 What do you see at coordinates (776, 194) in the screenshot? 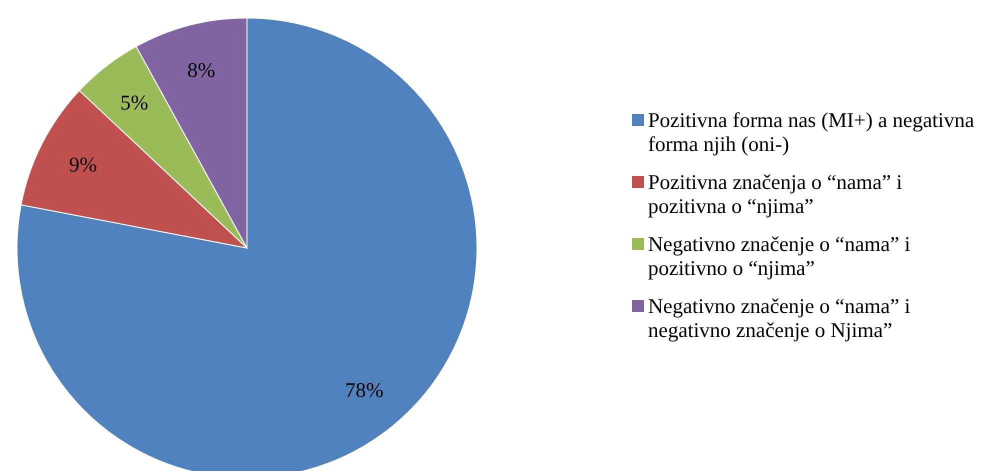
I see `legend-label: Pozitivna značenja o “nama” i pozitivna o “njima”` at bounding box center [776, 194].